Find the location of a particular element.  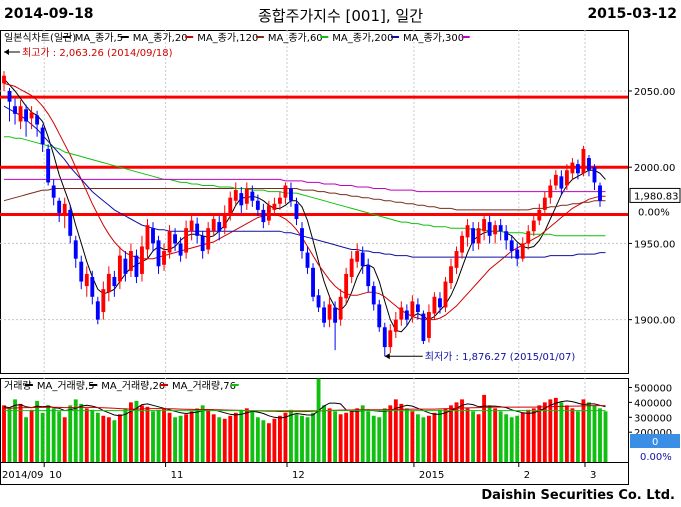

date-tick-label: 2015 is located at coordinates (431, 475).